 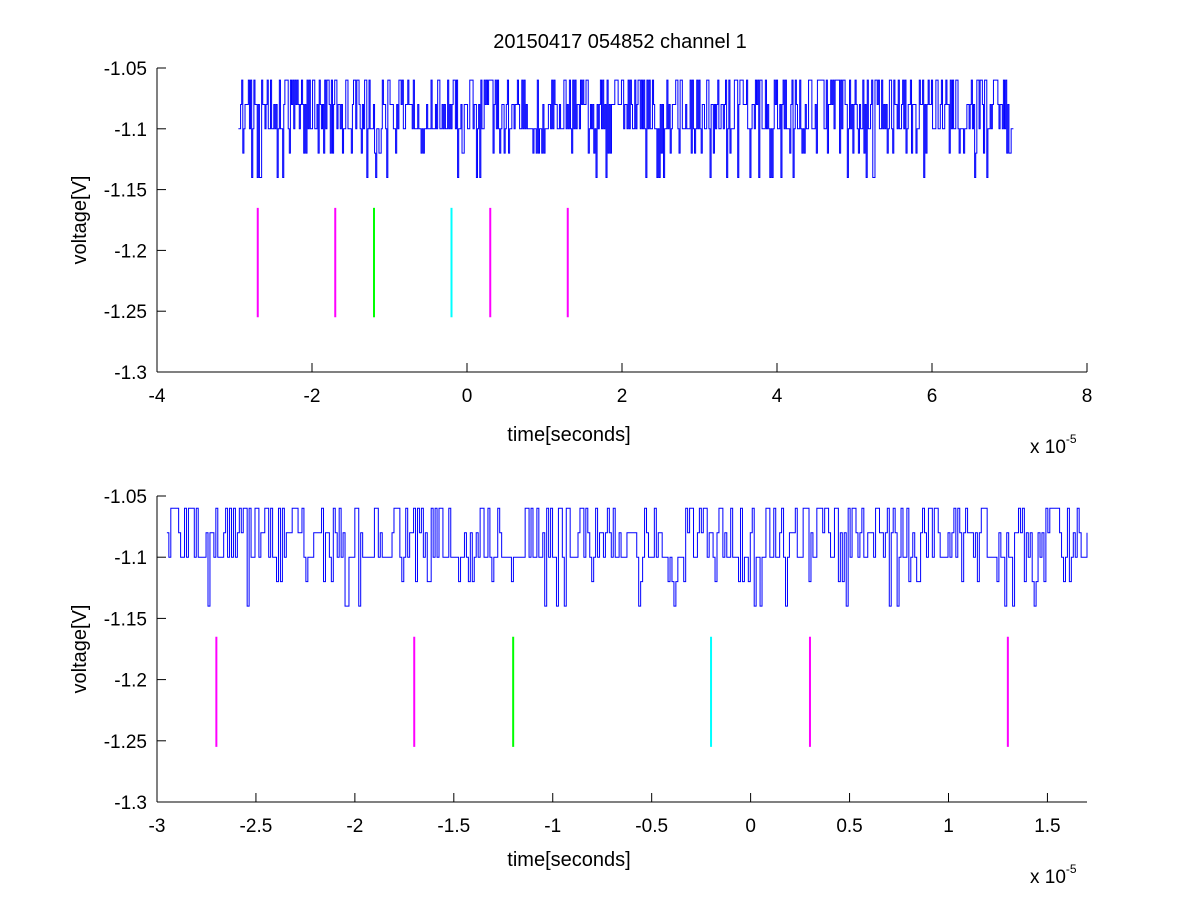 What do you see at coordinates (1087, 396) in the screenshot?
I see `x-tick-label: 8` at bounding box center [1087, 396].